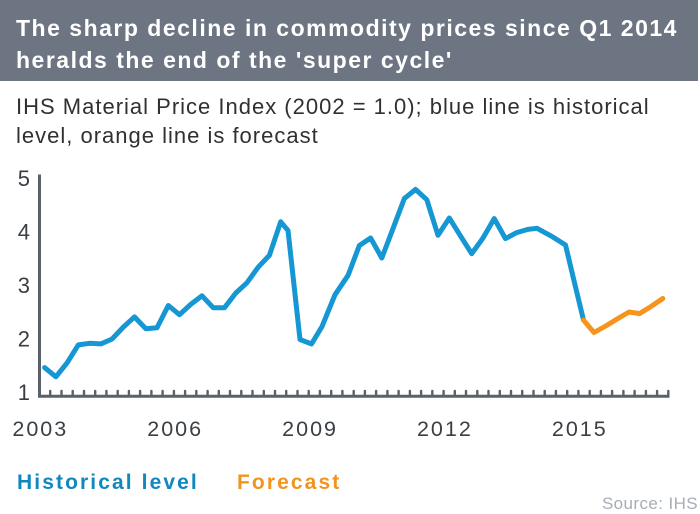 The image size is (700, 514). I want to click on svg-text: 2003, so click(40, 429).